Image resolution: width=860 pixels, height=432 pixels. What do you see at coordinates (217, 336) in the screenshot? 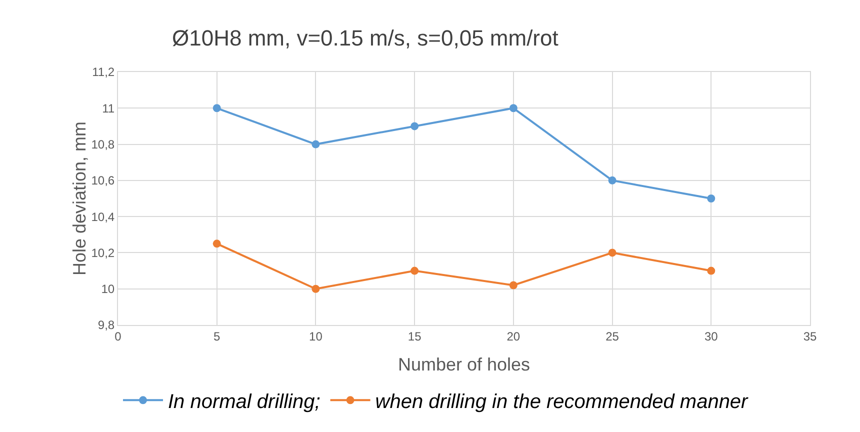
I see `x-tick-label: 5` at bounding box center [217, 336].